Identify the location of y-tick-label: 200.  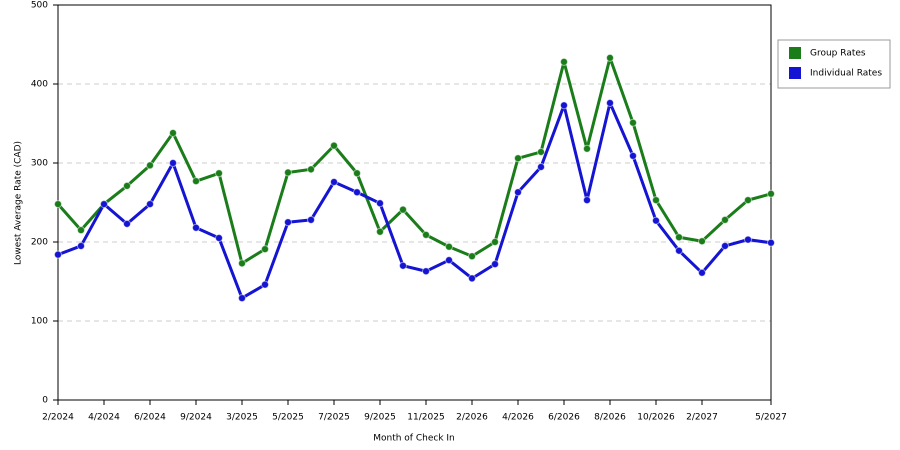
(39, 243).